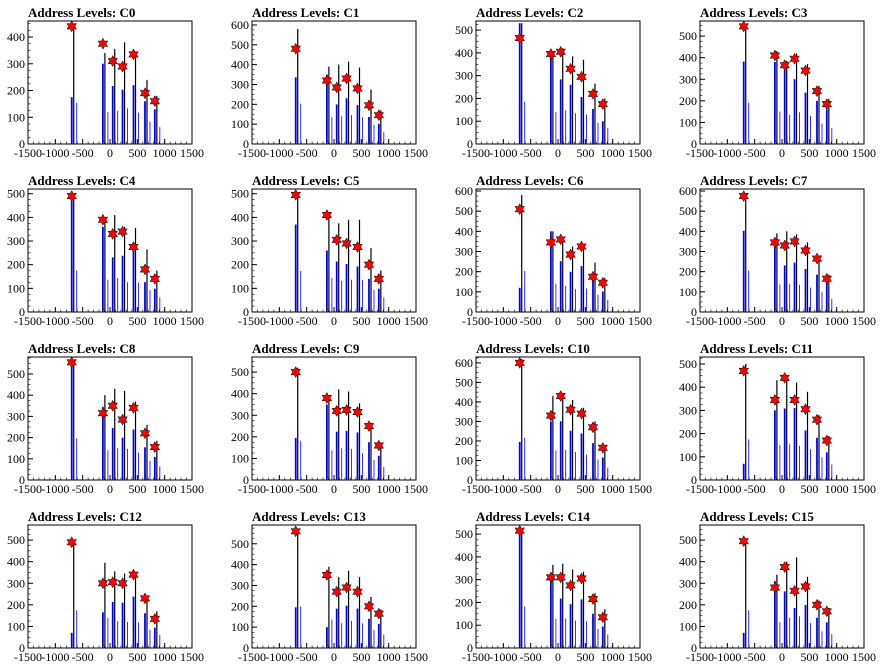 The height and width of the screenshot is (672, 896). Describe the element at coordinates (700, 657) in the screenshot. I see `x-tick-label: -1500` at that location.